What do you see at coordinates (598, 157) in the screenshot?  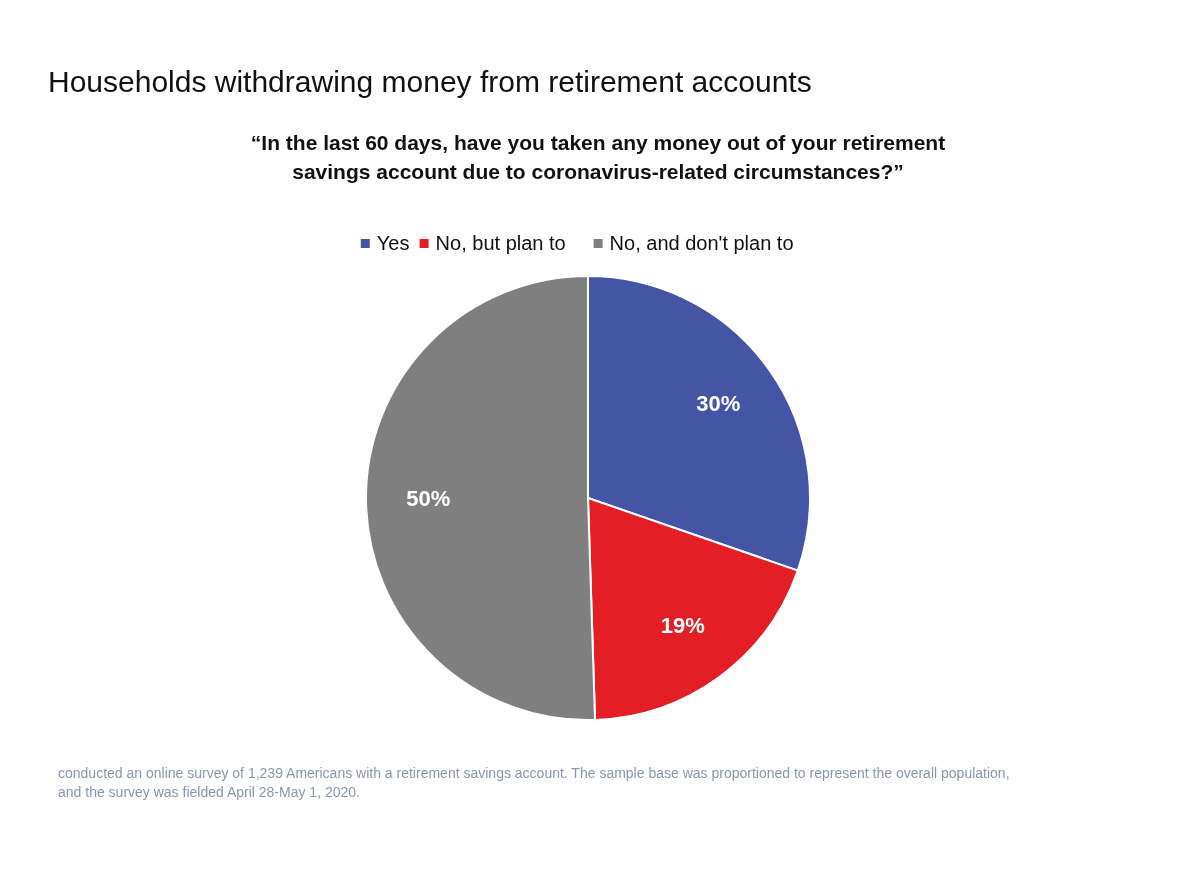 I see `chart-subtitle: “In the last 60 days, have you taken any money out of your retirement savings account due to coronavirus-related circumstances?”` at bounding box center [598, 157].